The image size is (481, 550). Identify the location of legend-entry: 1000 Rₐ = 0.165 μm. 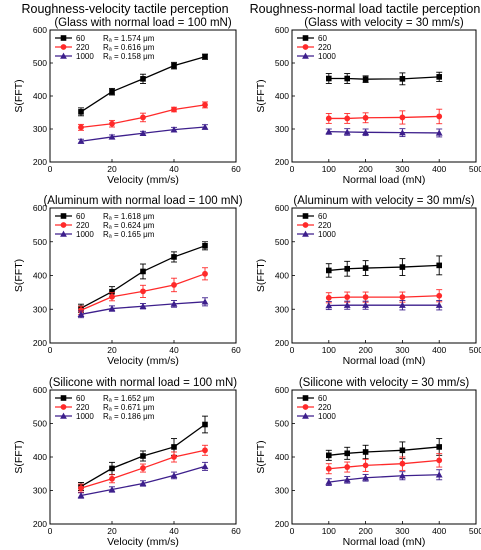
(105, 234).